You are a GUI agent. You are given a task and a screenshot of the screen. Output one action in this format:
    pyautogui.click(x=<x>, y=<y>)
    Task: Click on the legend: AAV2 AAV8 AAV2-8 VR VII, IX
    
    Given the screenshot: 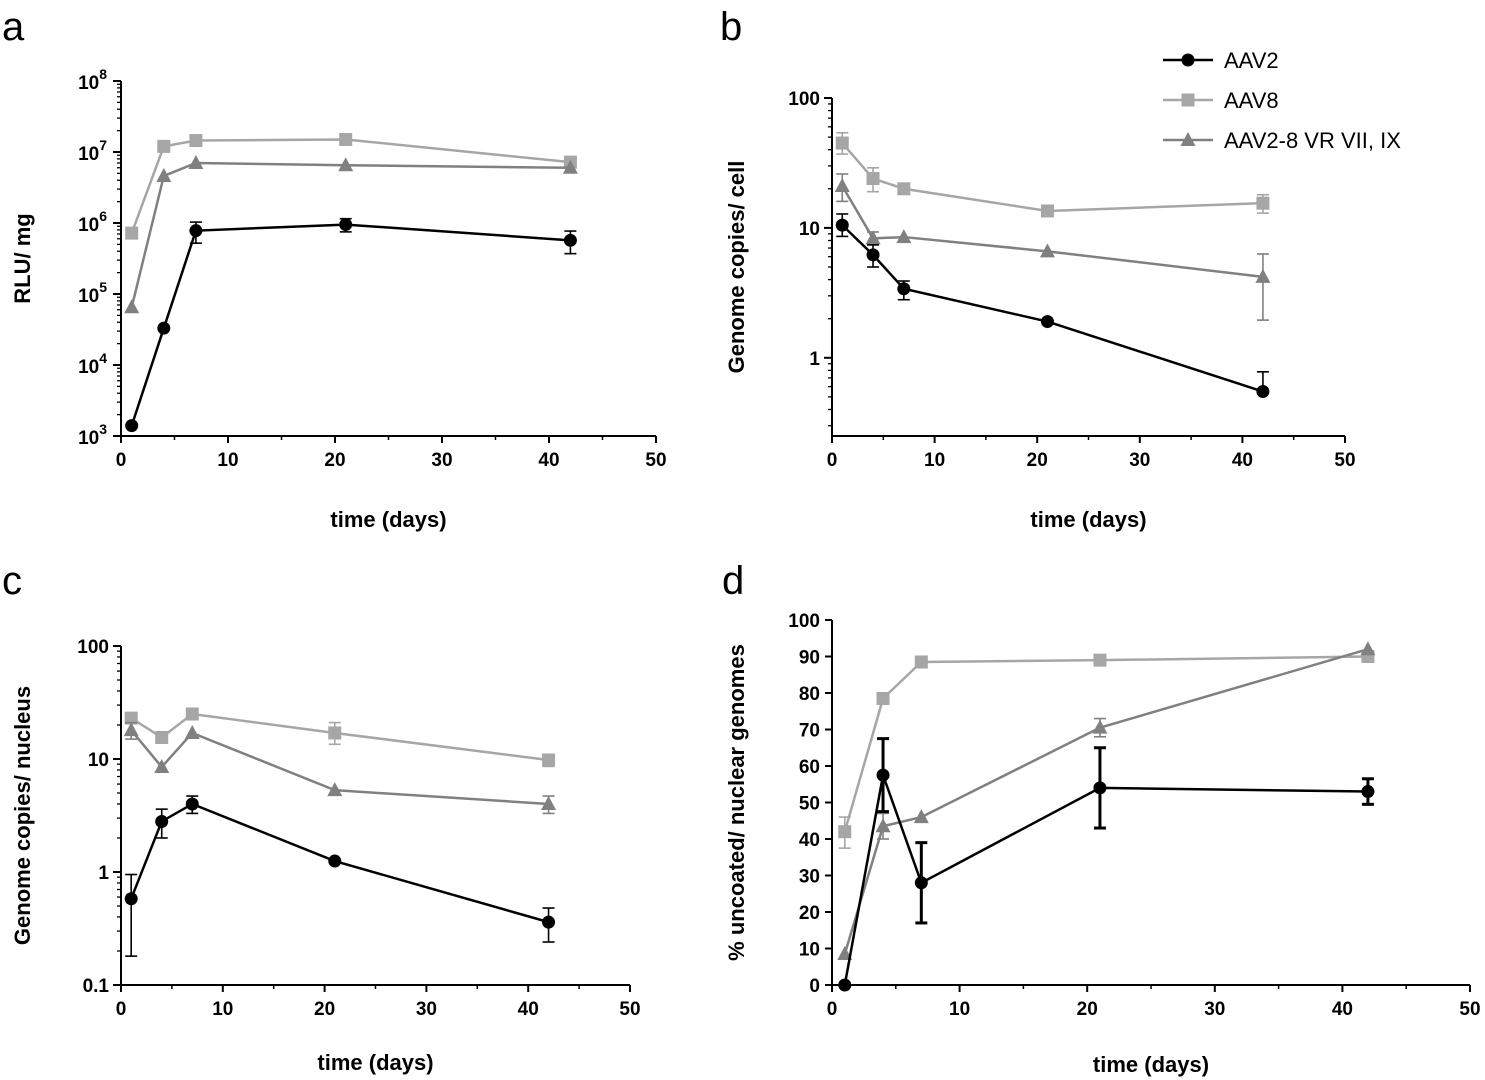 What is the action you would take?
    pyautogui.click(x=1282, y=100)
    